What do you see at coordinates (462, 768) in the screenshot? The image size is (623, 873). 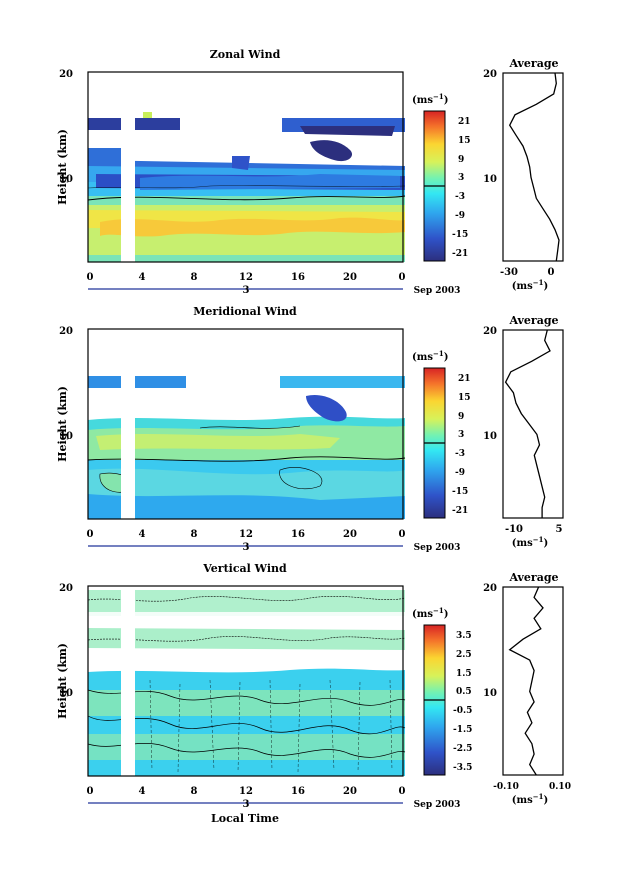 I see `colorbar-tick: -3.5` at bounding box center [462, 768].